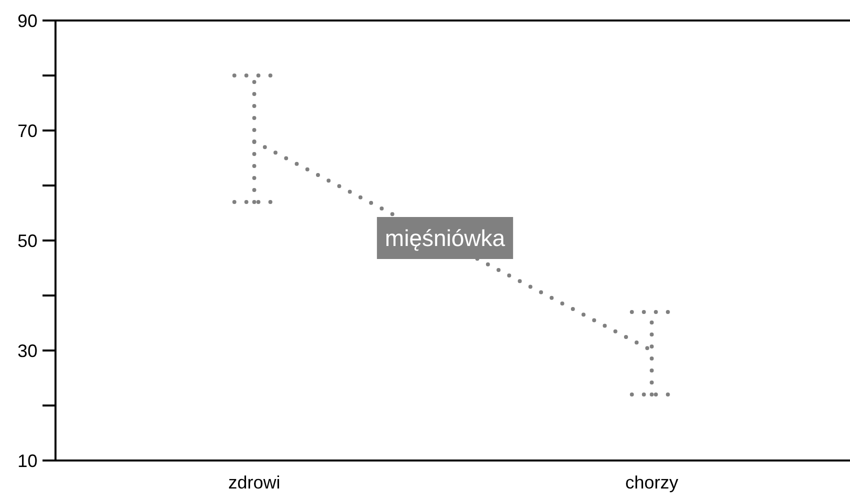 This screenshot has height=495, width=850. Describe the element at coordinates (27, 131) in the screenshot. I see `y-tick-label: 70` at that location.